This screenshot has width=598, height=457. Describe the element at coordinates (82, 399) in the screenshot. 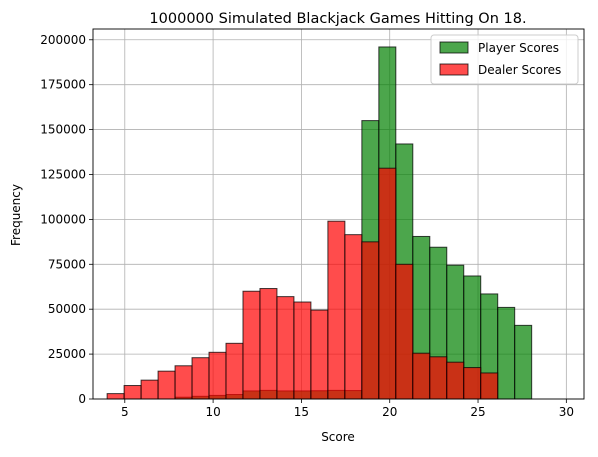

I see `y-tick-label: 0` at that location.